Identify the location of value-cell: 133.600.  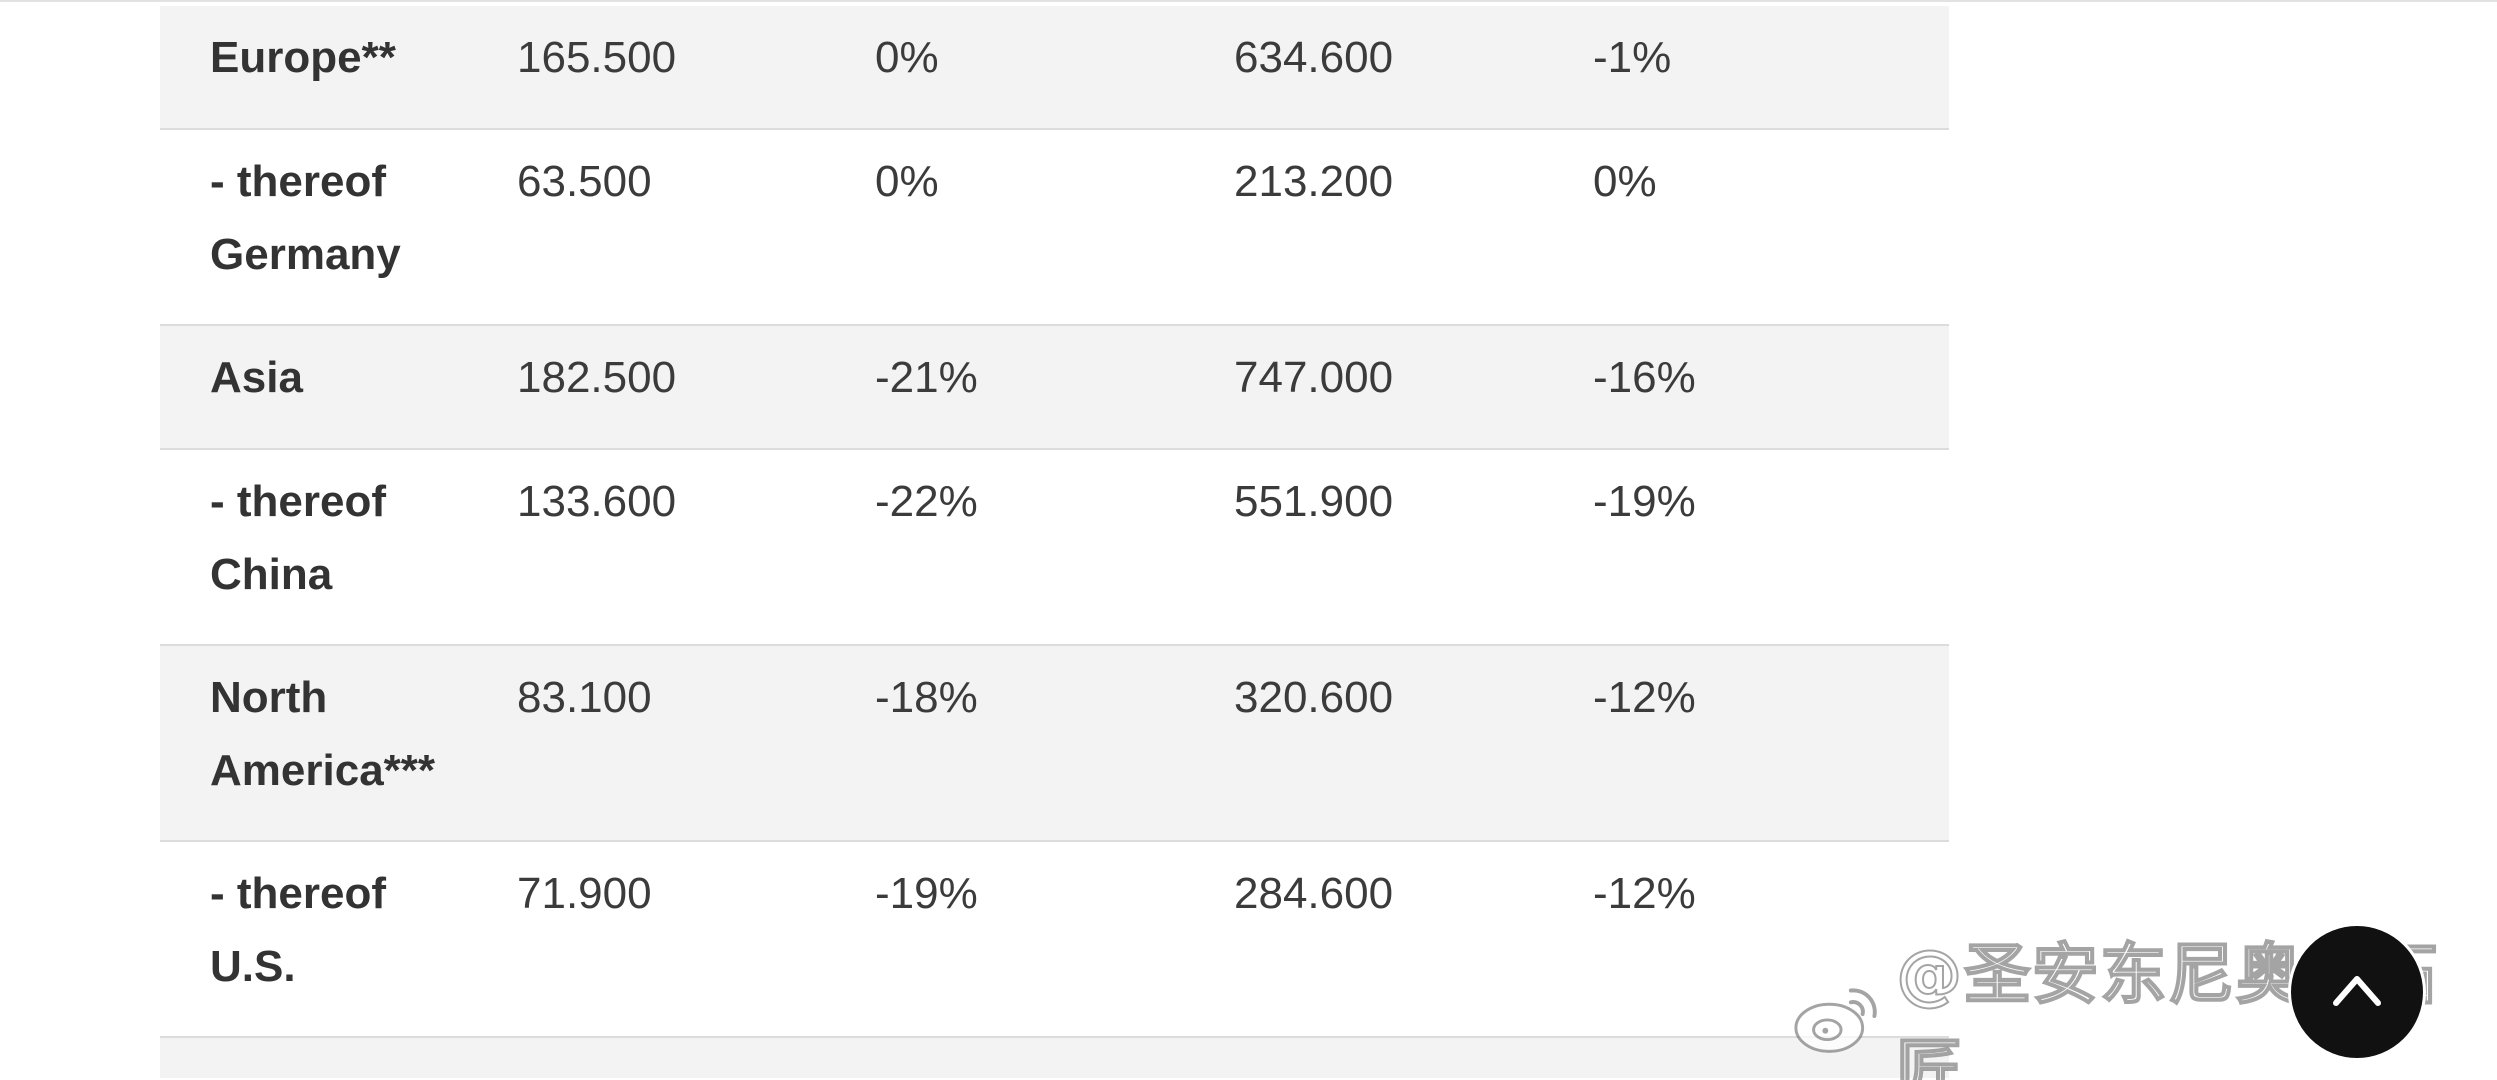
(597, 501).